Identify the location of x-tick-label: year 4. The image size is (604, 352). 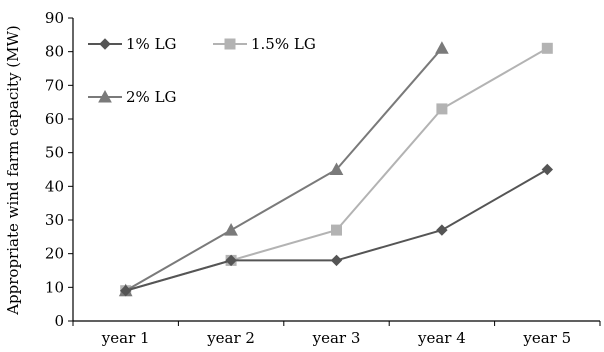
(441, 338).